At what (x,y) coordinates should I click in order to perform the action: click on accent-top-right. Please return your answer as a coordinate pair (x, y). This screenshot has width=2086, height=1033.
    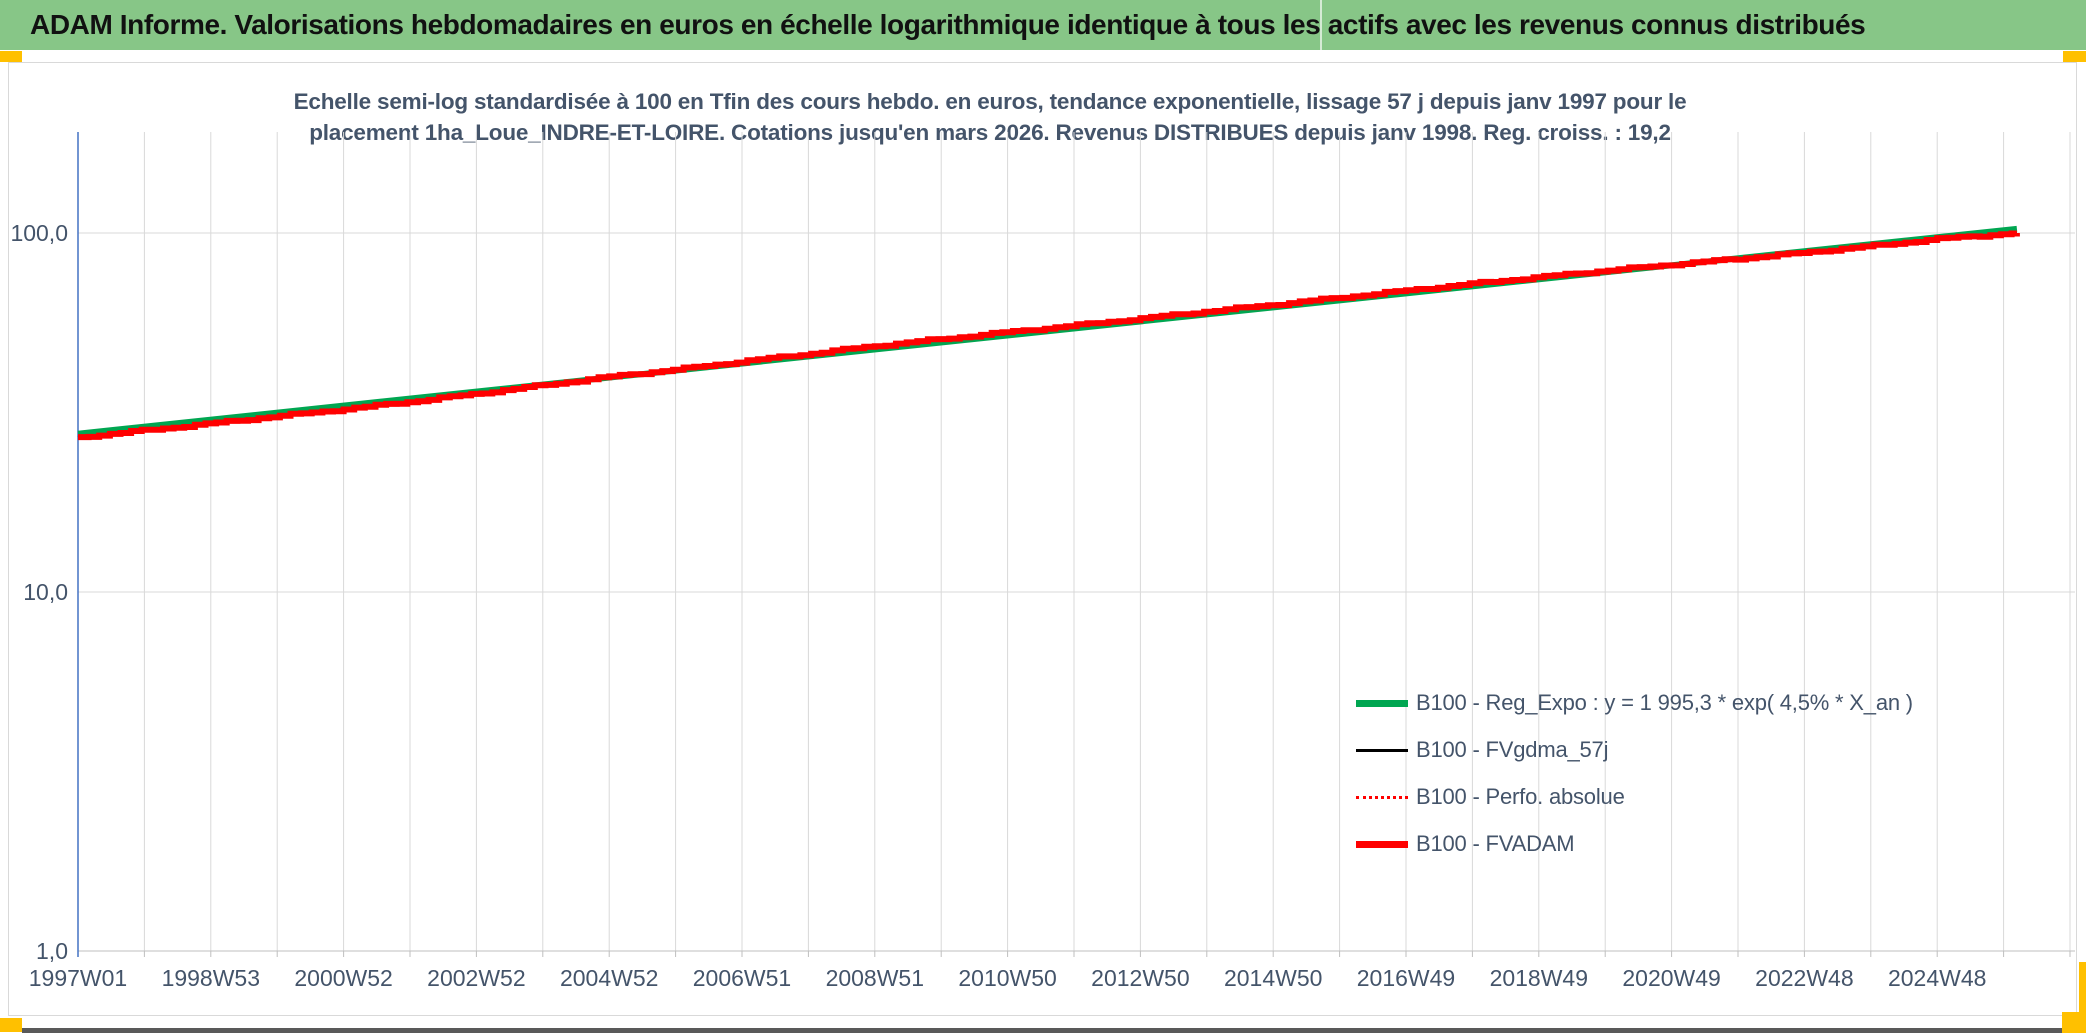
    Looking at the image, I should click on (2074, 56).